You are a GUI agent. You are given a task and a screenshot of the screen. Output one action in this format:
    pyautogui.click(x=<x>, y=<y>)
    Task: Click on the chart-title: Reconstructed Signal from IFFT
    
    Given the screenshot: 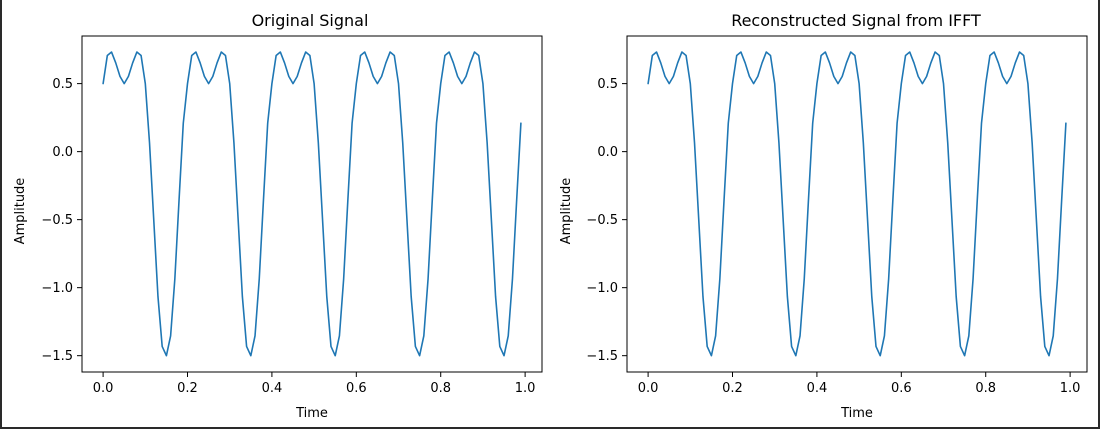 What is the action you would take?
    pyautogui.click(x=856, y=20)
    